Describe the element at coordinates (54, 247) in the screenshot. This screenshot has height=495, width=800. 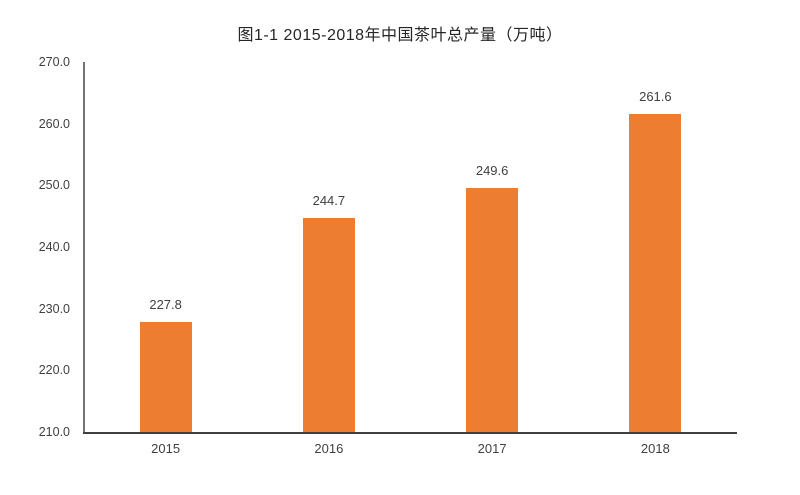
I see `y-axis-tick-label: 240.0` at that location.